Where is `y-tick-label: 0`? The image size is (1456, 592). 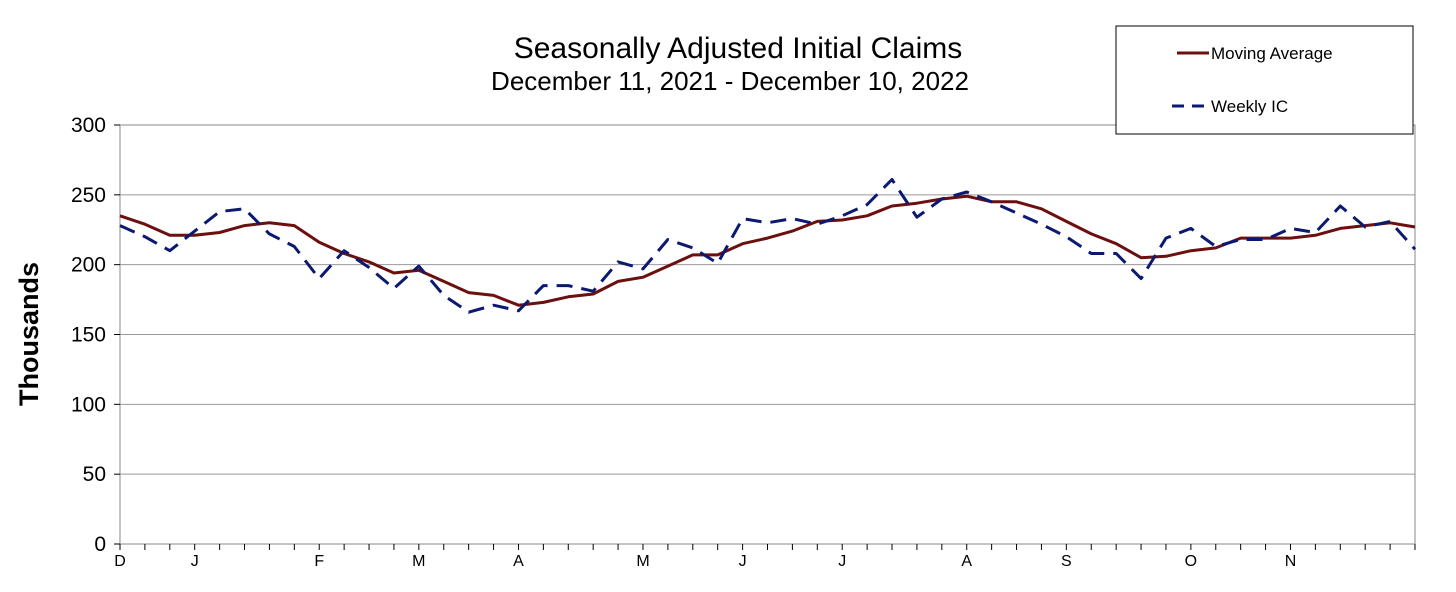 y-tick-label: 0 is located at coordinates (100, 544).